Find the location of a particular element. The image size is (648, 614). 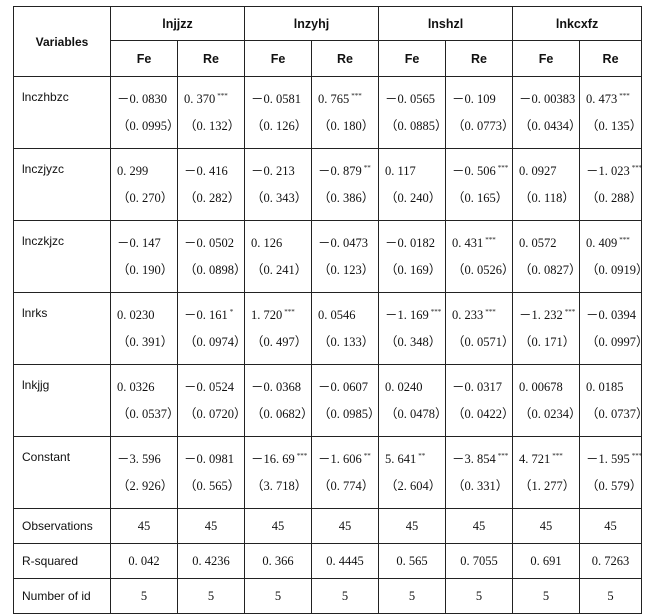

coefficient-value: －3. 854 is located at coordinates (474, 459).